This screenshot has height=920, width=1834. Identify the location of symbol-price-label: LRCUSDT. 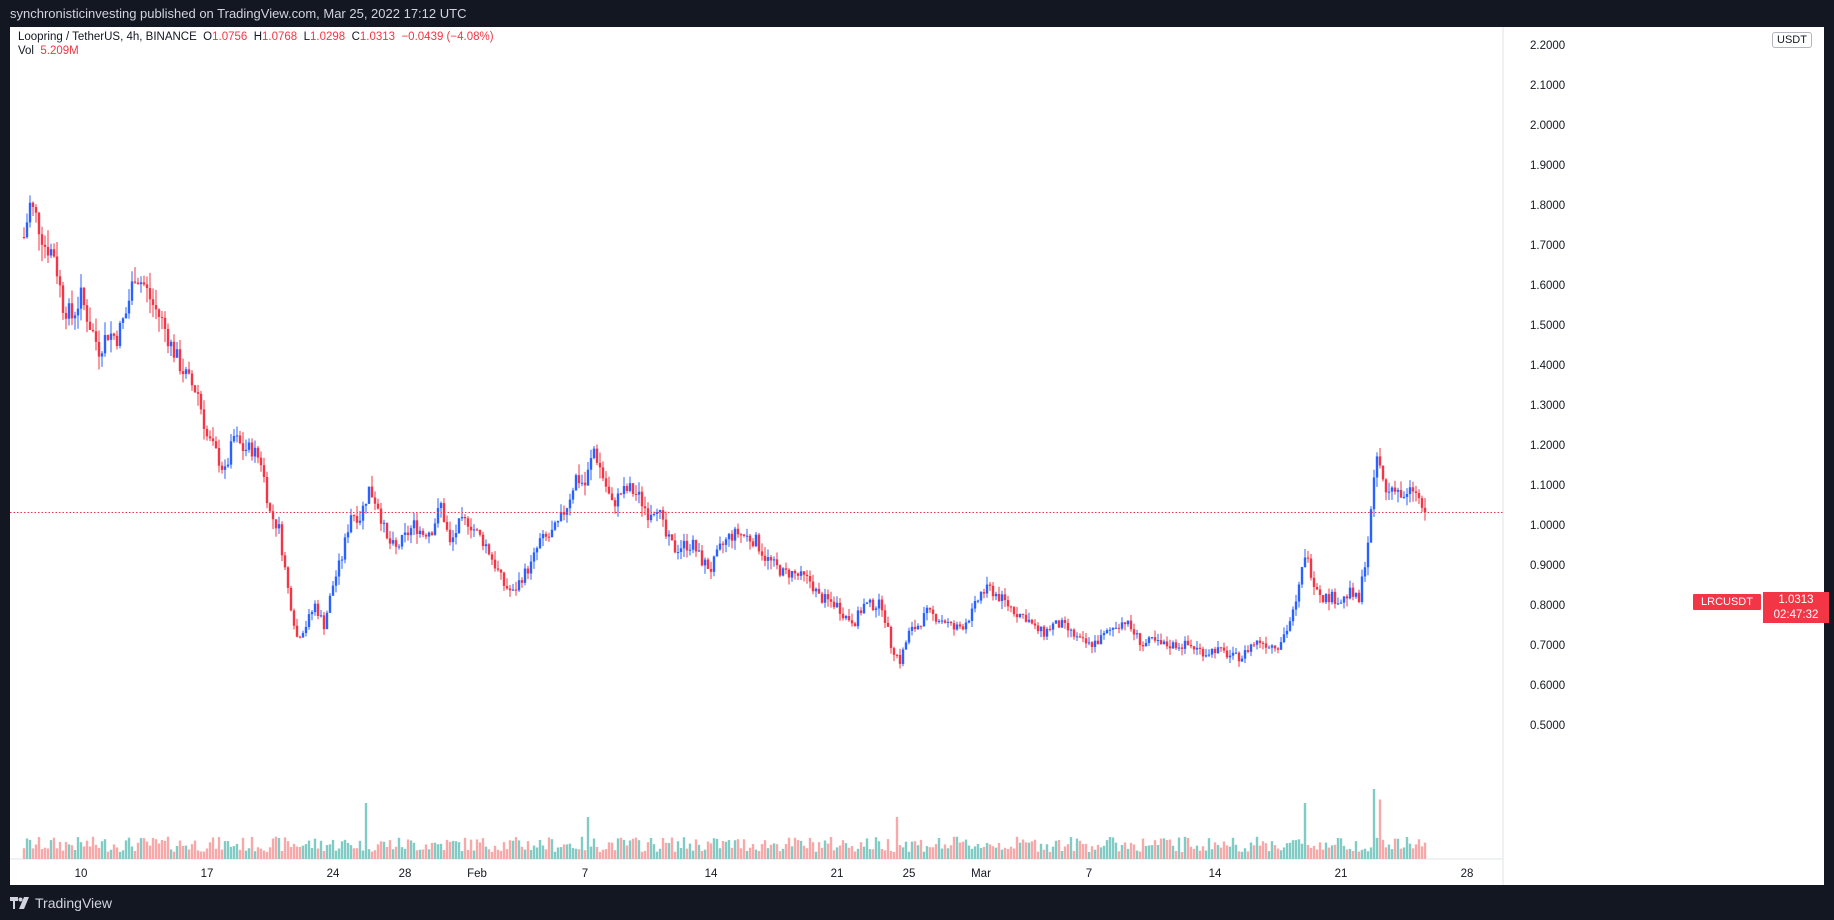
(1727, 602).